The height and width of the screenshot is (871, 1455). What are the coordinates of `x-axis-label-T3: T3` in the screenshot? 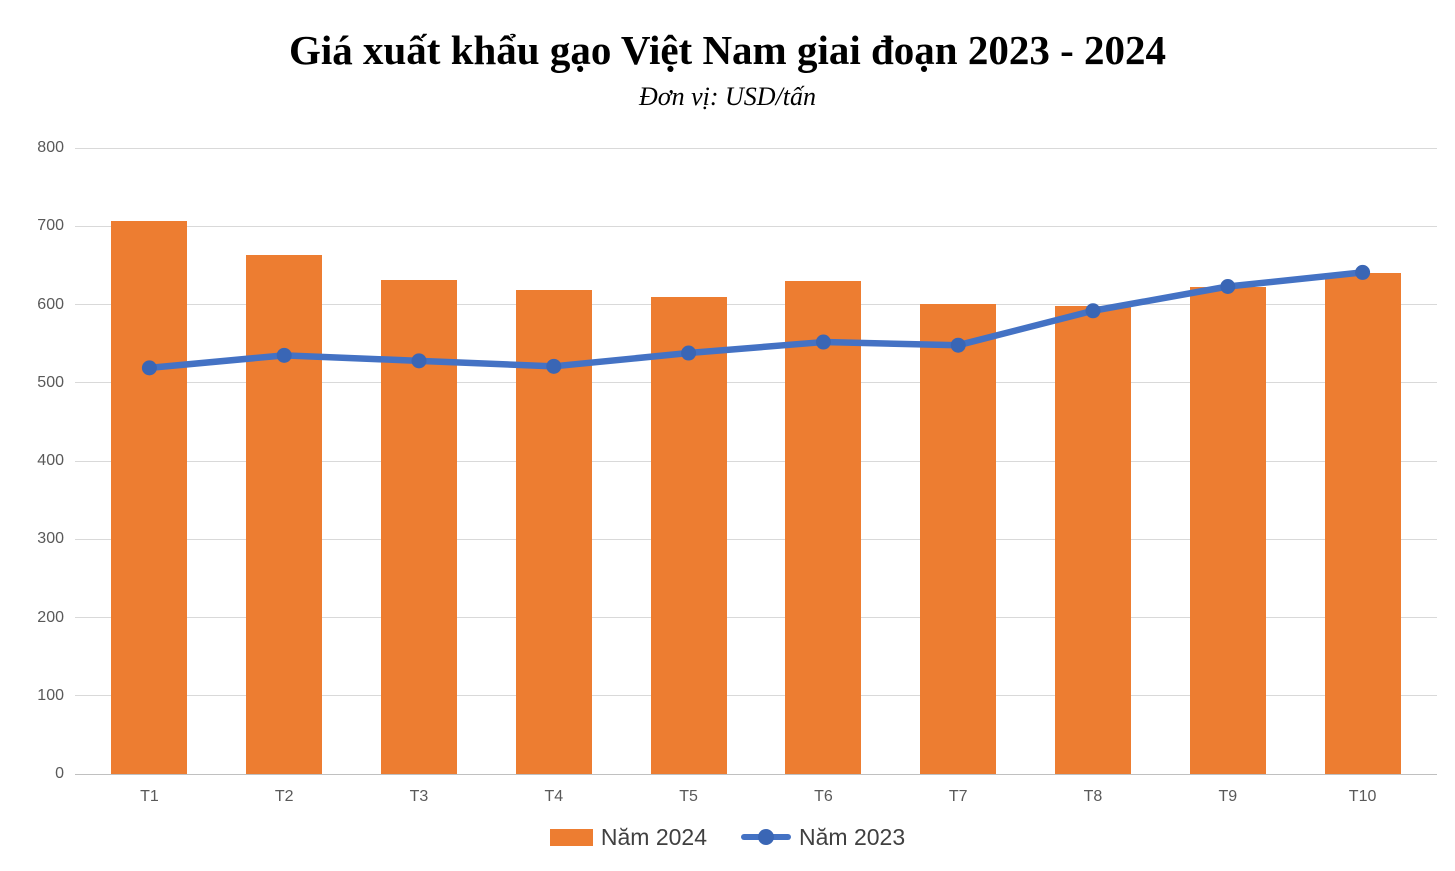 It's located at (419, 796).